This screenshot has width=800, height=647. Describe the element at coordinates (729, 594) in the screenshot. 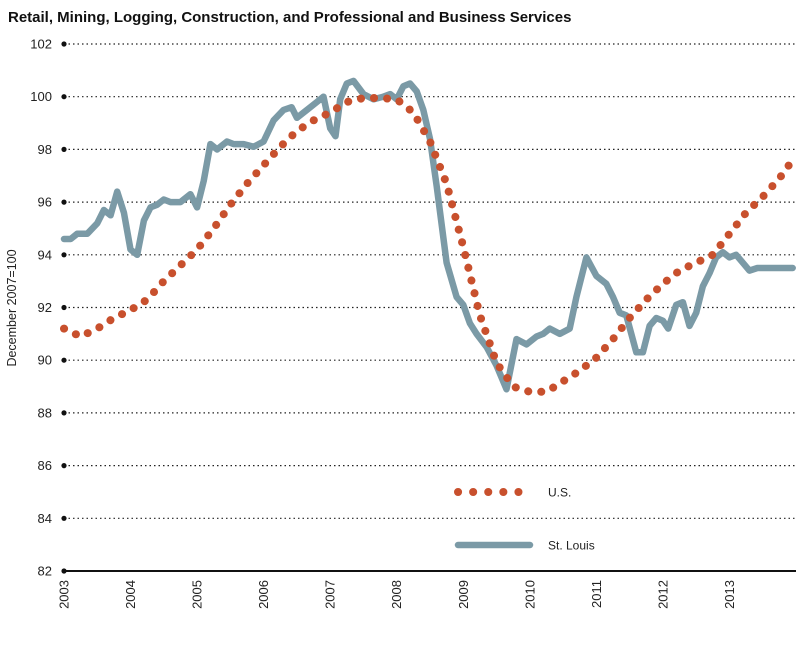

I see `x-tick-label: 2013` at that location.